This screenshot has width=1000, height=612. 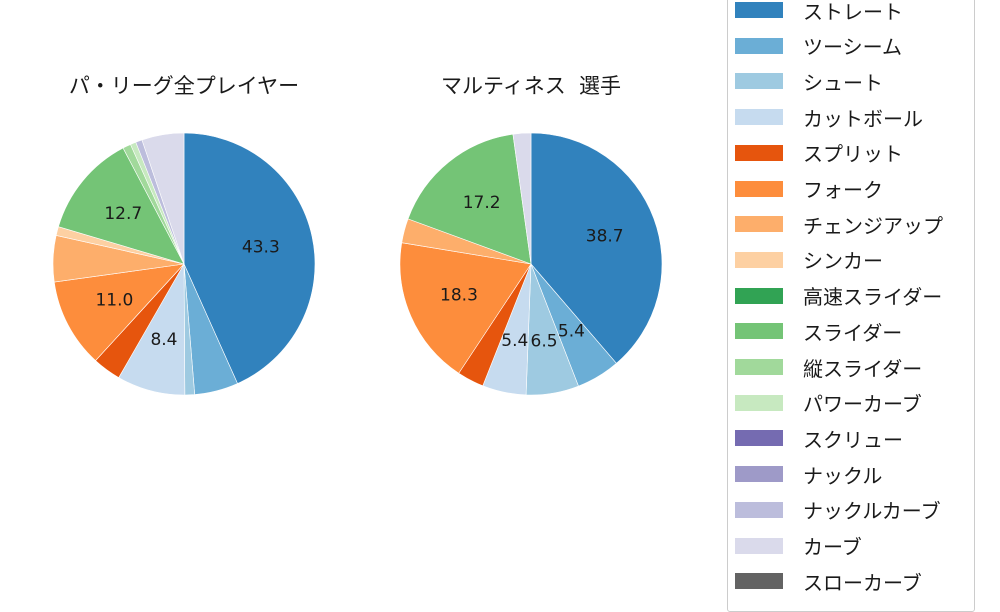 What do you see at coordinates (863, 368) in the screenshot?
I see `legend-label: 縦スライダー` at bounding box center [863, 368].